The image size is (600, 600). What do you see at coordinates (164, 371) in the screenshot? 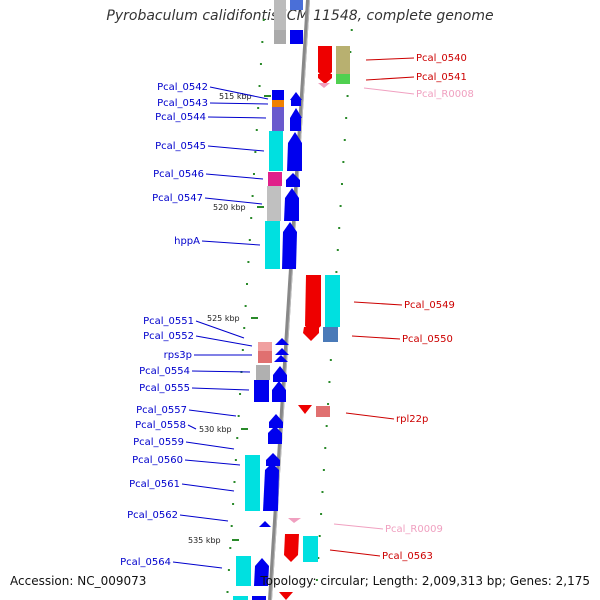
I see `gene-label: Pcal_0554` at bounding box center [164, 371].